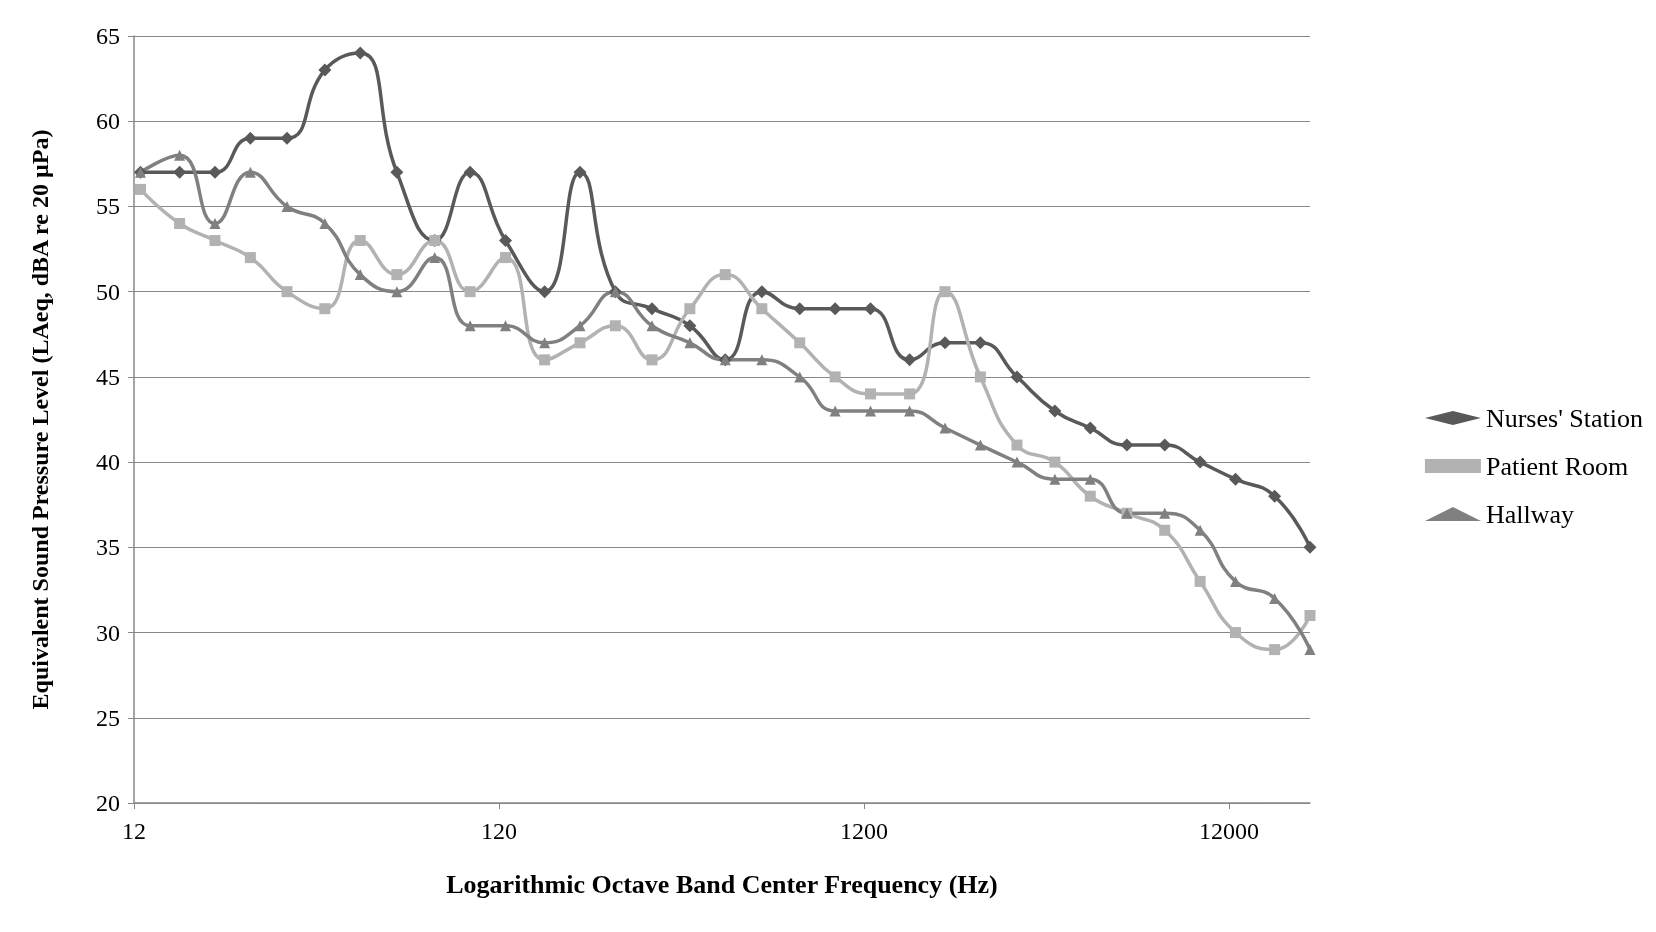 This screenshot has height=932, width=1656. I want to click on y-axis-title: Equivalent Sound Pressure Level (LAeq, dBA re 20 µPa), so click(40, 419).